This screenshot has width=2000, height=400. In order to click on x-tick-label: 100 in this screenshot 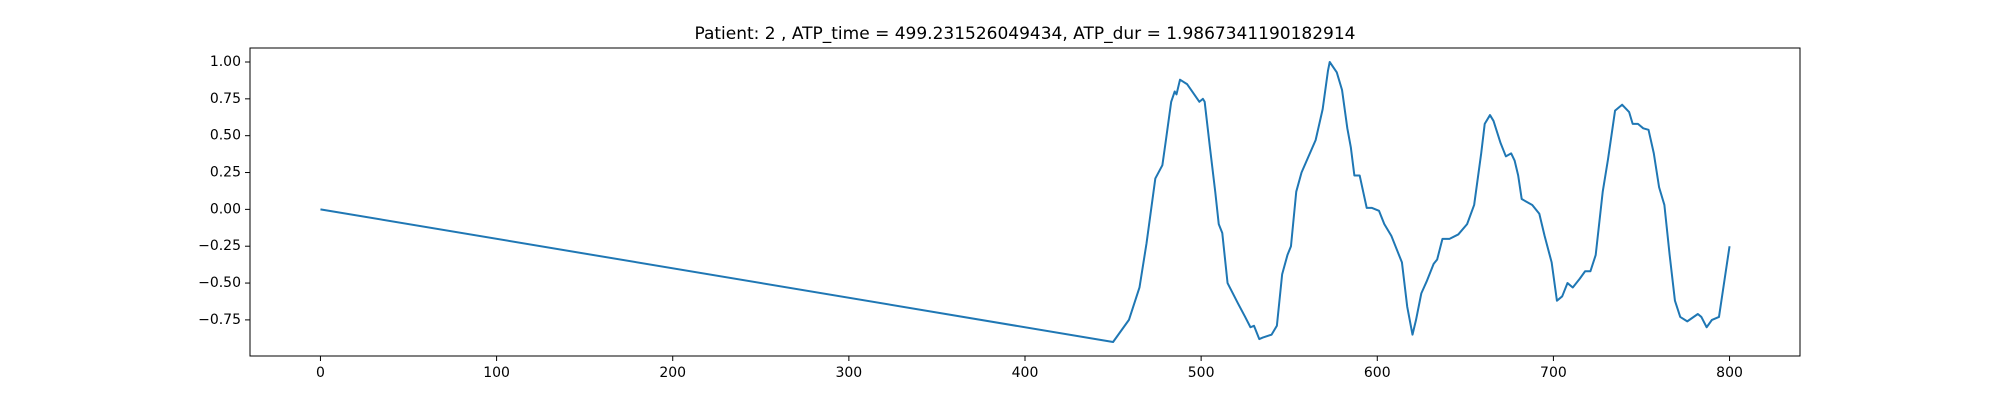, I will do `click(496, 373)`.